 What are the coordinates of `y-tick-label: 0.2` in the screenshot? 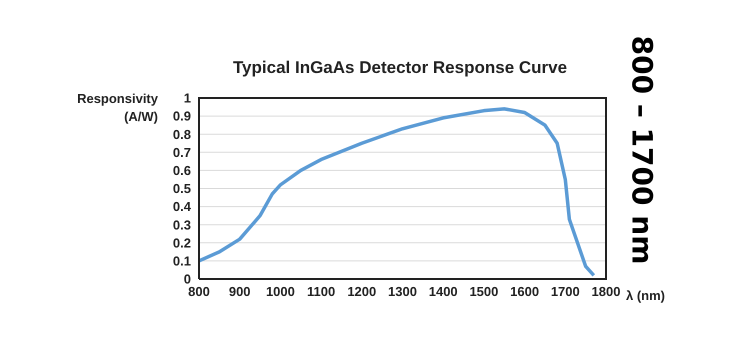 It's located at (181, 242).